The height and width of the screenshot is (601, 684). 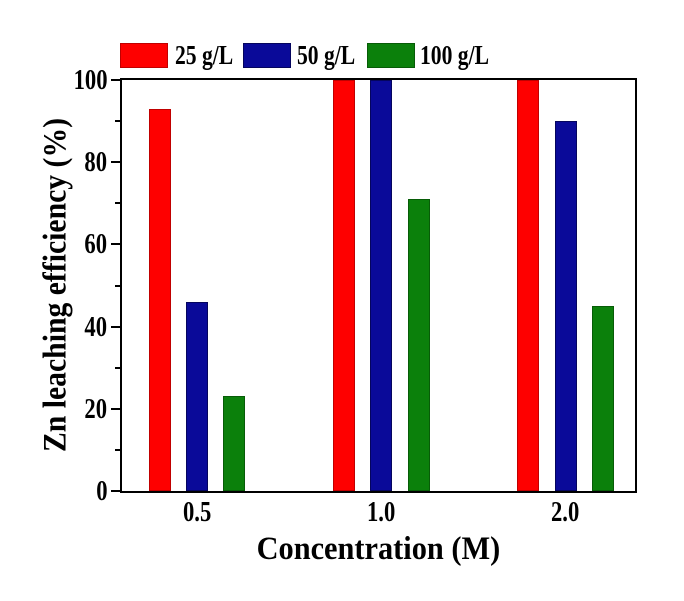 What do you see at coordinates (455, 55) in the screenshot?
I see `legend-label-100gl: 100 g/L` at bounding box center [455, 55].